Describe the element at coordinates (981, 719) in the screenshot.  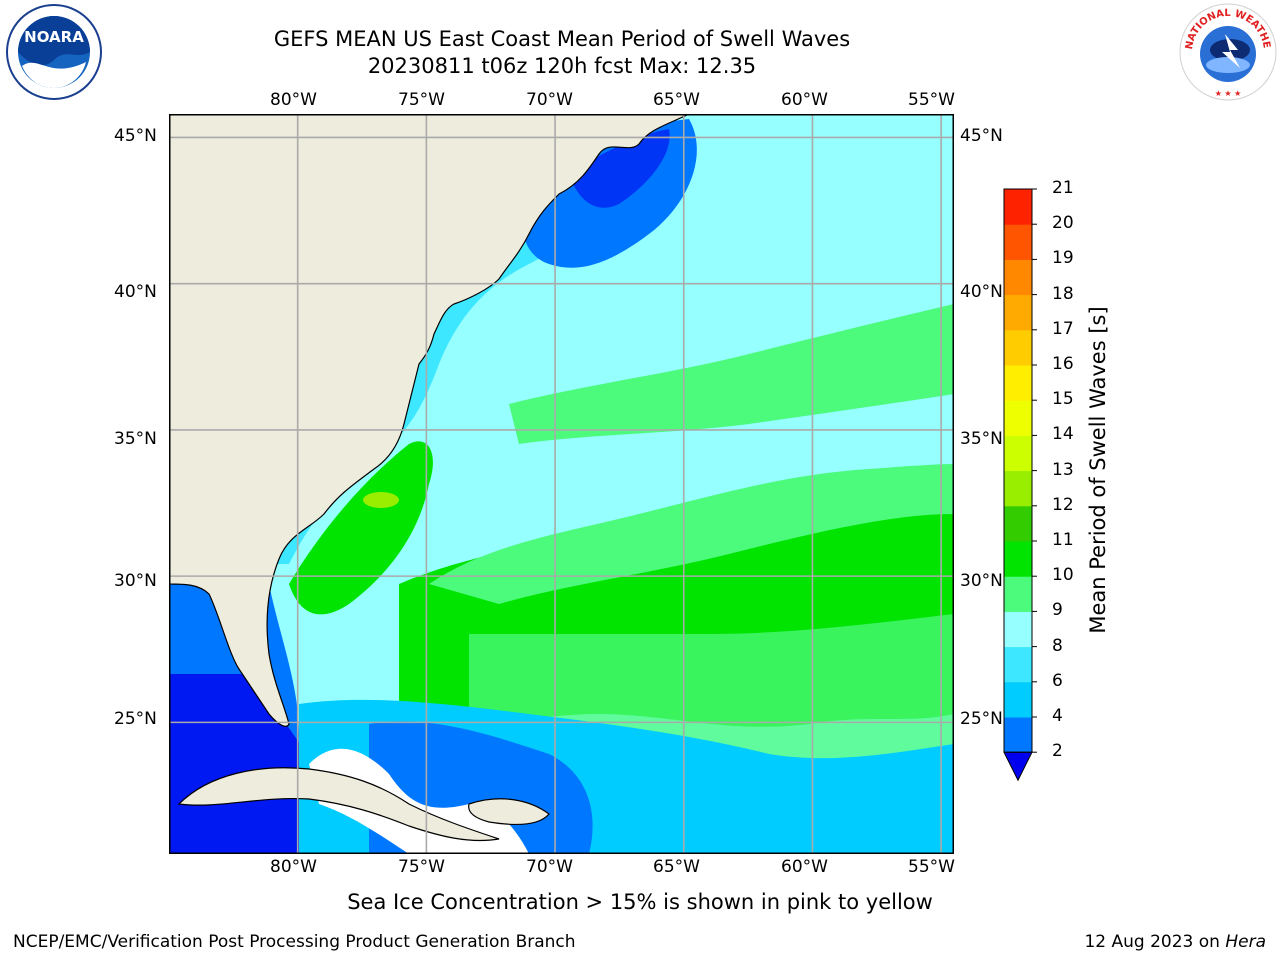
I see `lat-label-right-25n: 25°N` at that location.